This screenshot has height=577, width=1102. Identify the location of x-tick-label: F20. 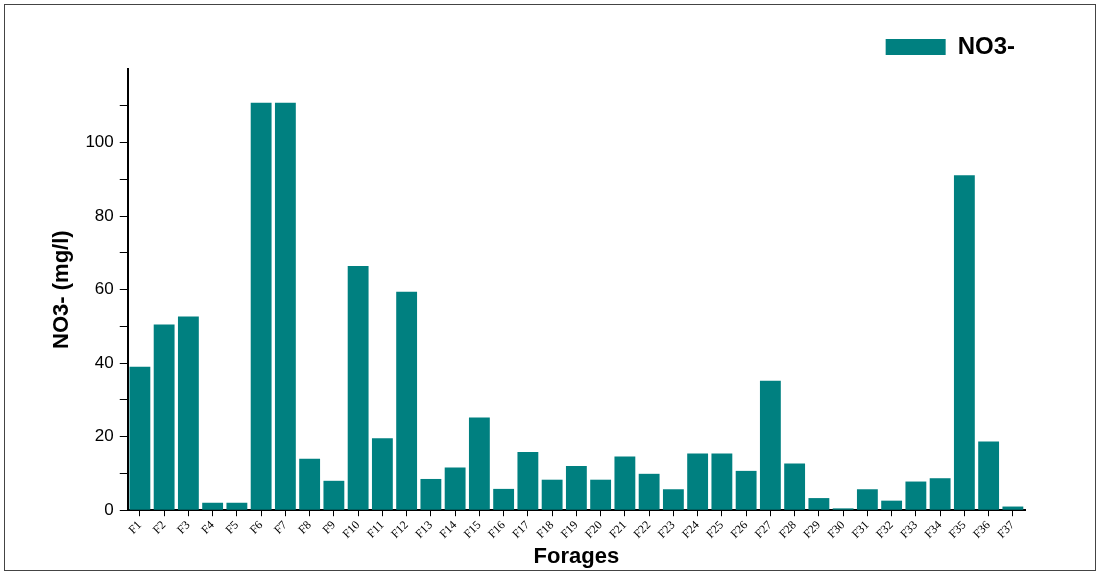
(593, 529).